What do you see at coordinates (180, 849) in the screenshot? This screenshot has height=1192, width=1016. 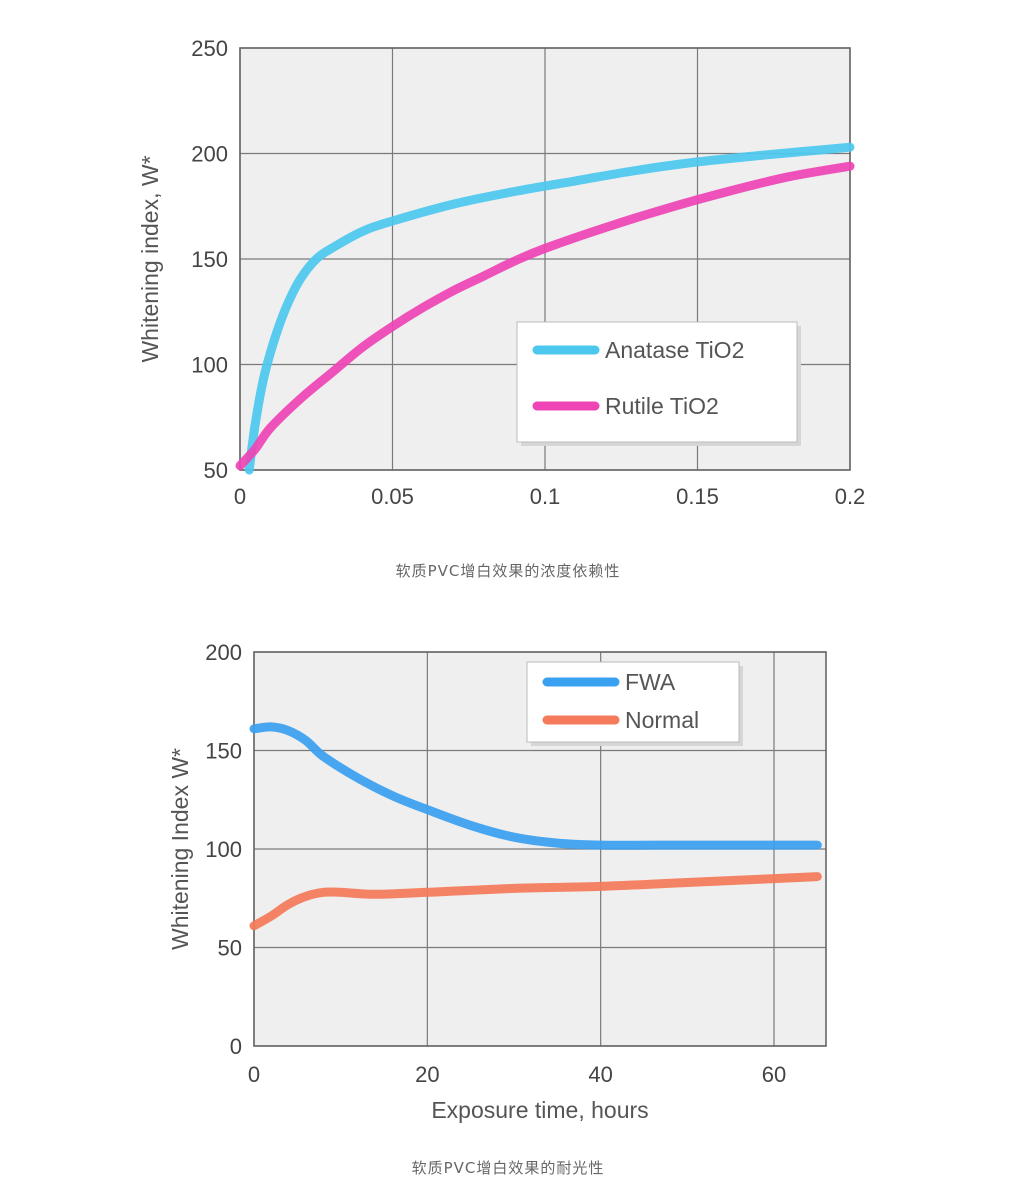 I see `y-axis-label: Whitening Index W*` at bounding box center [180, 849].